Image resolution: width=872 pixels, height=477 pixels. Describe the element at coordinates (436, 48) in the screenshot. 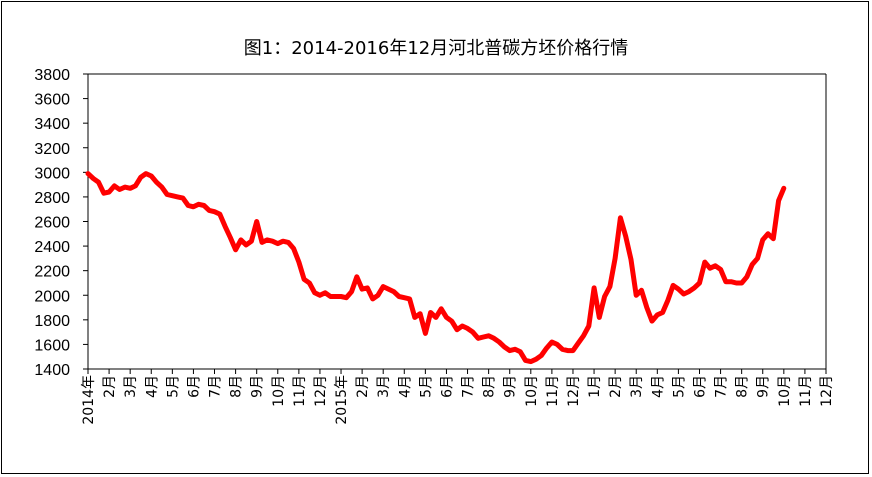

I see `chart-title: 图1：2014-2016年12月河北普碳方坯价格行情` at that location.